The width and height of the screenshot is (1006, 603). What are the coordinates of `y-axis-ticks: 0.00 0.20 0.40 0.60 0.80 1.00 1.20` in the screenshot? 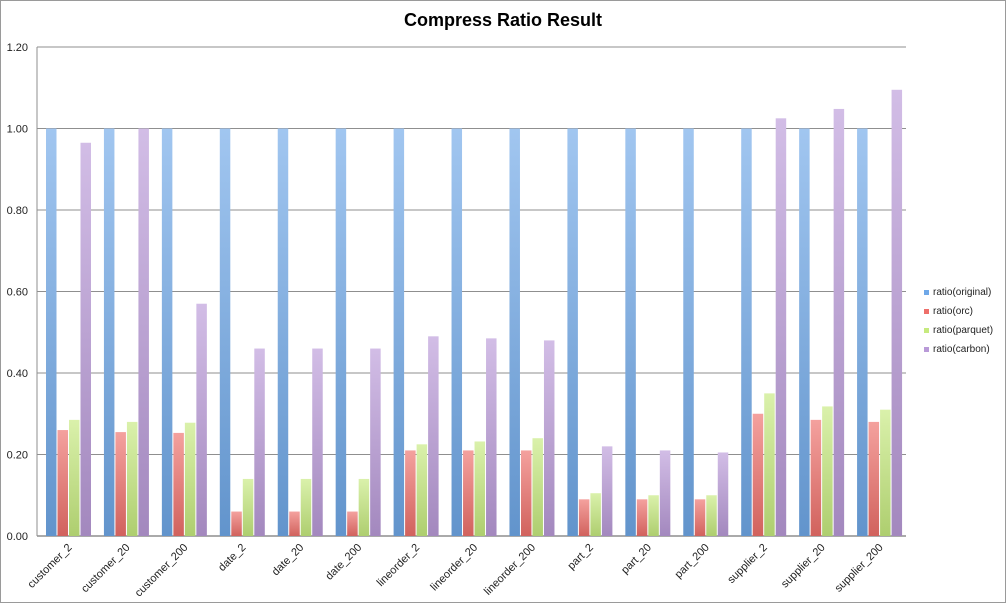 It's located at (17, 292).